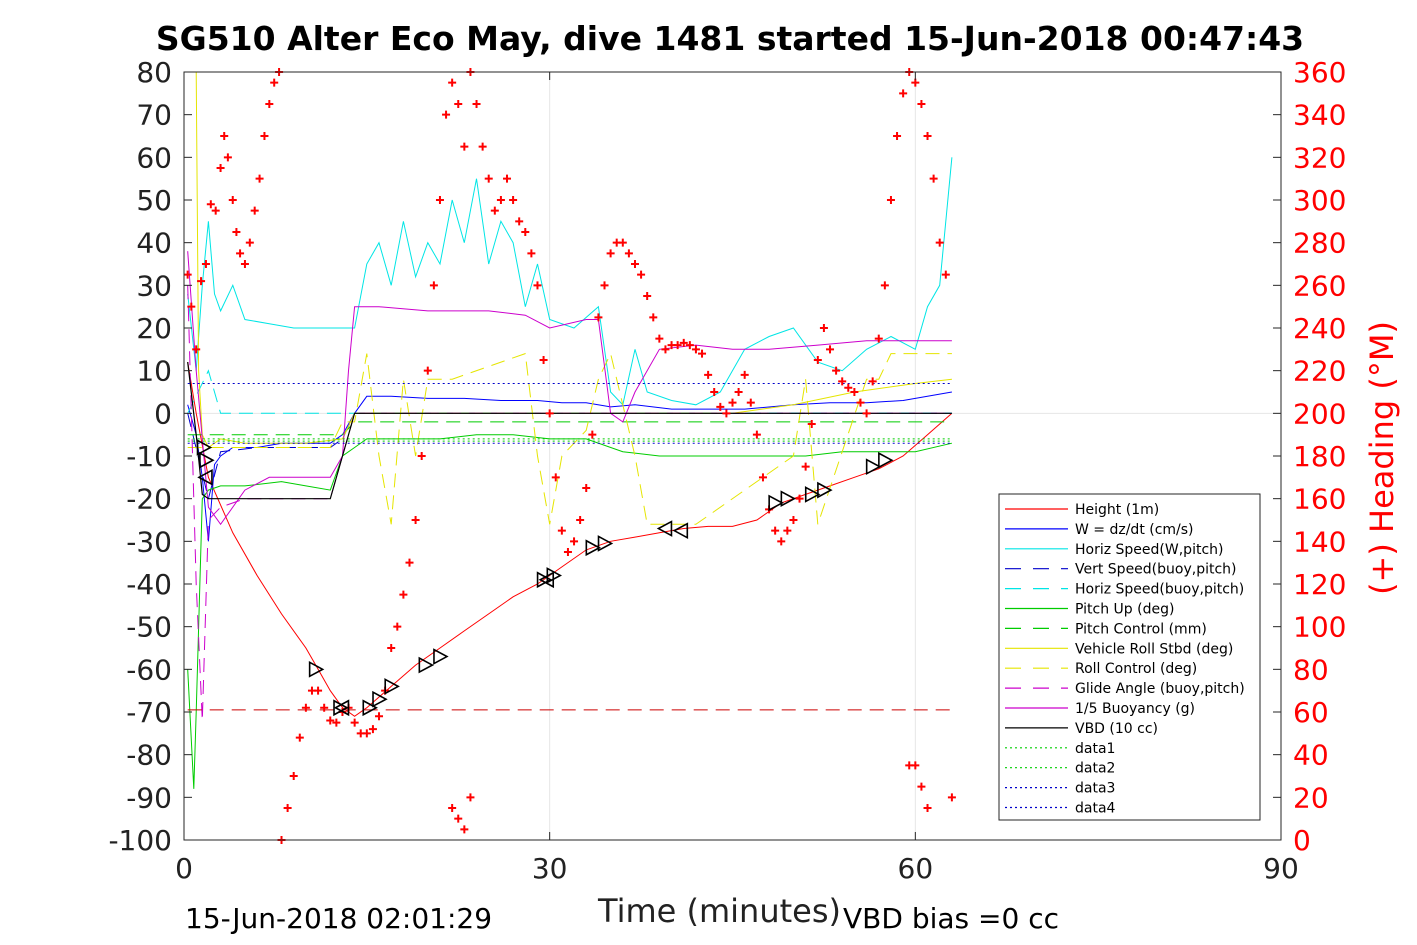  What do you see at coordinates (1159, 590) in the screenshot?
I see `legend-label: Horiz Speed(buoy,pitch)` at bounding box center [1159, 590].